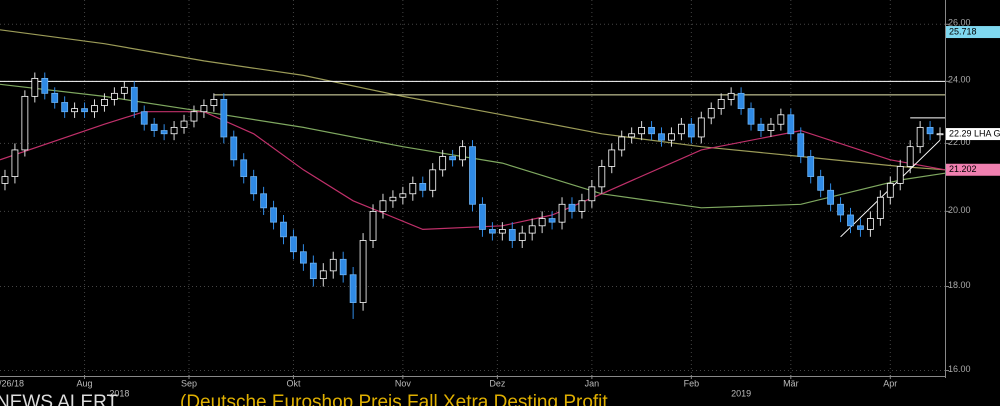  What do you see at coordinates (189, 383) in the screenshot?
I see `x-tick-label: Sep` at bounding box center [189, 383].